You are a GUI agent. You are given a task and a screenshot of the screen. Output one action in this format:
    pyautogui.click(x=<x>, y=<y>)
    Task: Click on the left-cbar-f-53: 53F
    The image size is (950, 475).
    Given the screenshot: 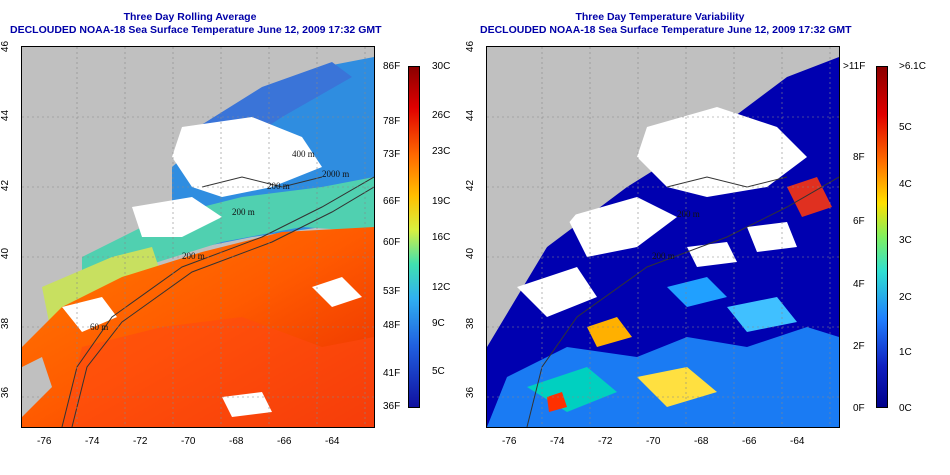 What is the action you would take?
    pyautogui.click(x=392, y=291)
    